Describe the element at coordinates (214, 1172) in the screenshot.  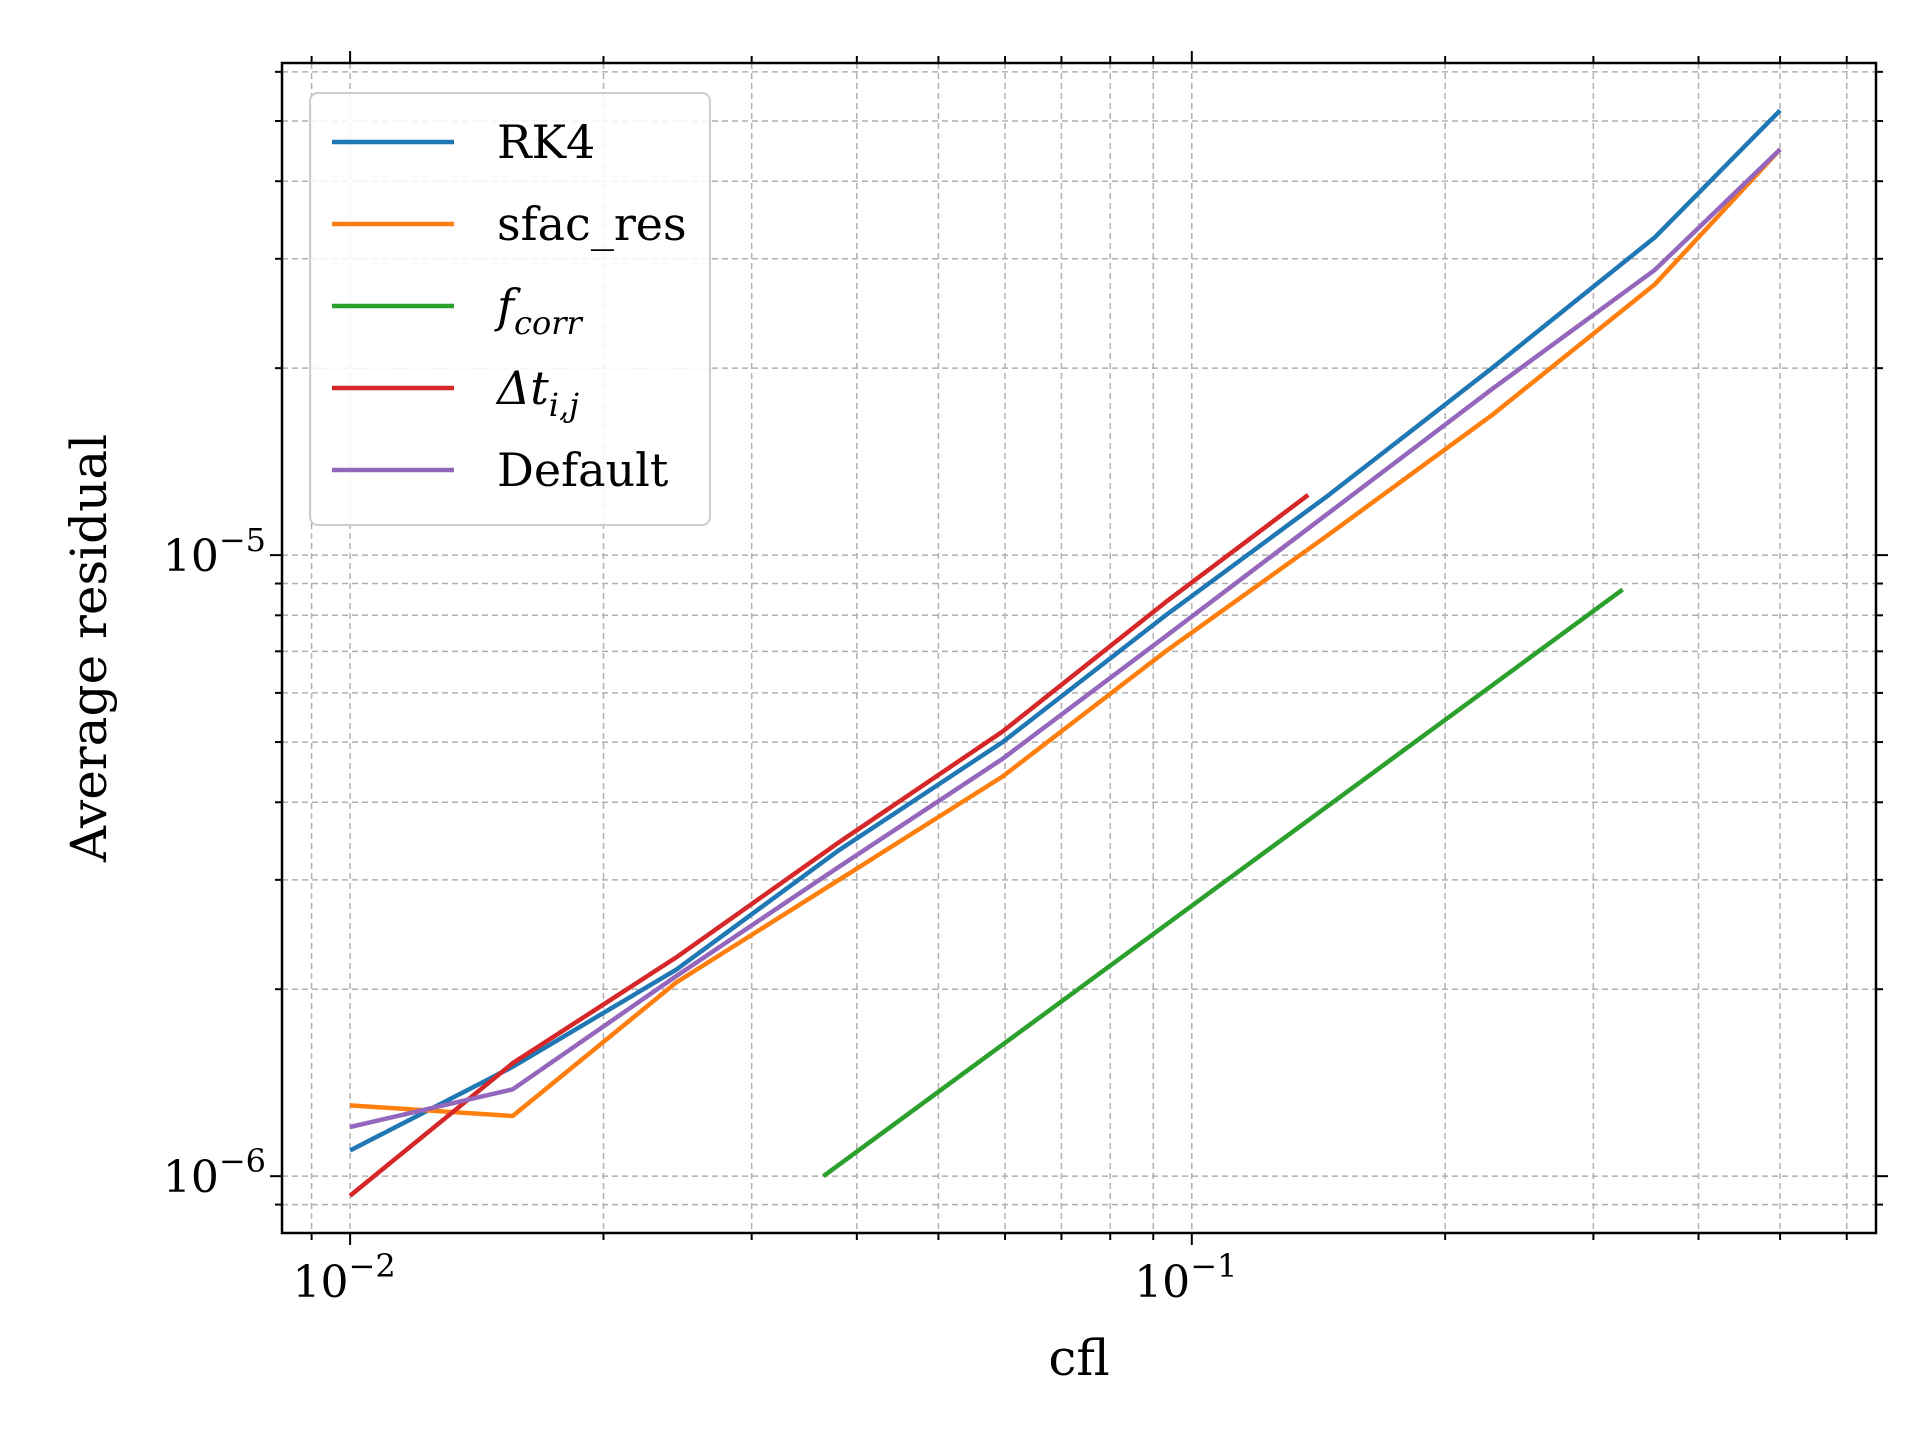
I see `y-tick-label: 10⁻⁶` at that location.